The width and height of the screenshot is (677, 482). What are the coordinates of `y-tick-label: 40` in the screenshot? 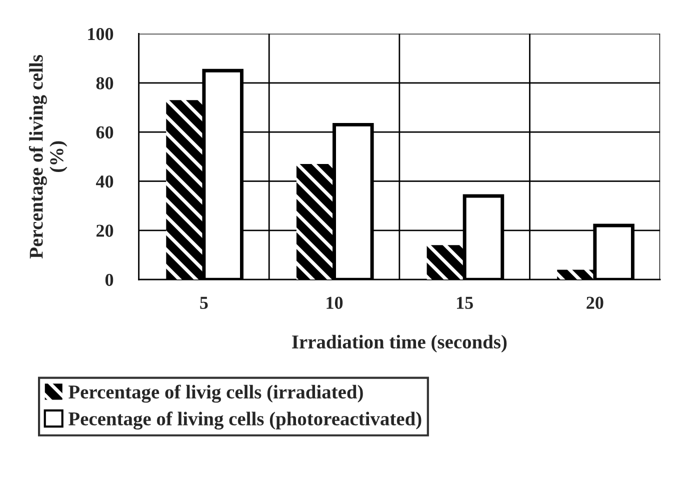 It's located at (105, 181).